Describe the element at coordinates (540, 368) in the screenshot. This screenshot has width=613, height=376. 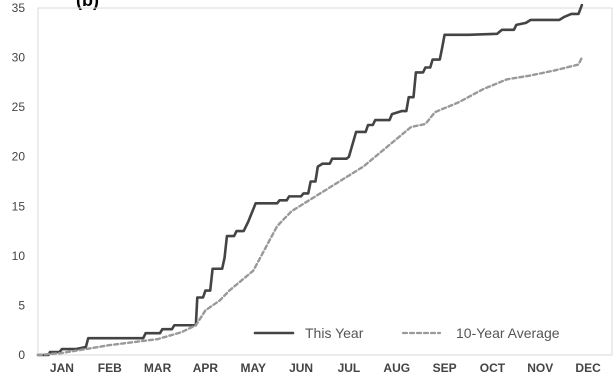
I see `x-tick-label: NOV` at that location.